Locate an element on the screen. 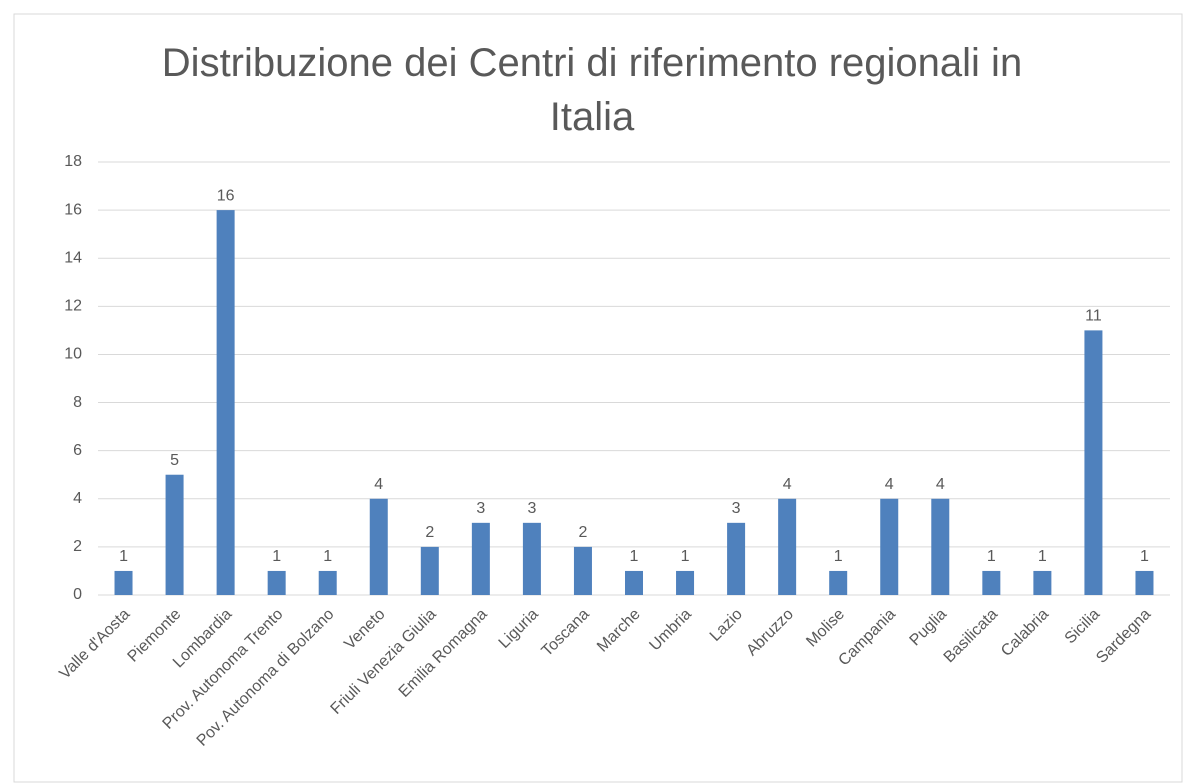 Image resolution: width=1184 pixels, height=784 pixels. y-tick-label: 8 is located at coordinates (77, 402).